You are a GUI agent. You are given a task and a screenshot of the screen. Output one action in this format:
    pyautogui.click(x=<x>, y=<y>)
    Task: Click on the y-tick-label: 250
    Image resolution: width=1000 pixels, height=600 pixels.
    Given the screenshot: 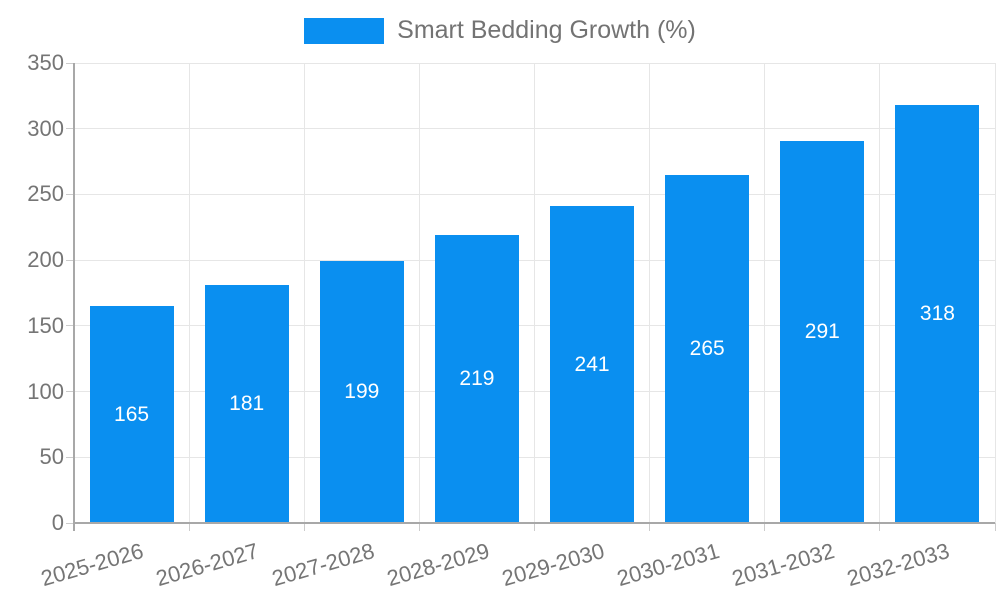 What is the action you would take?
    pyautogui.click(x=45, y=194)
    